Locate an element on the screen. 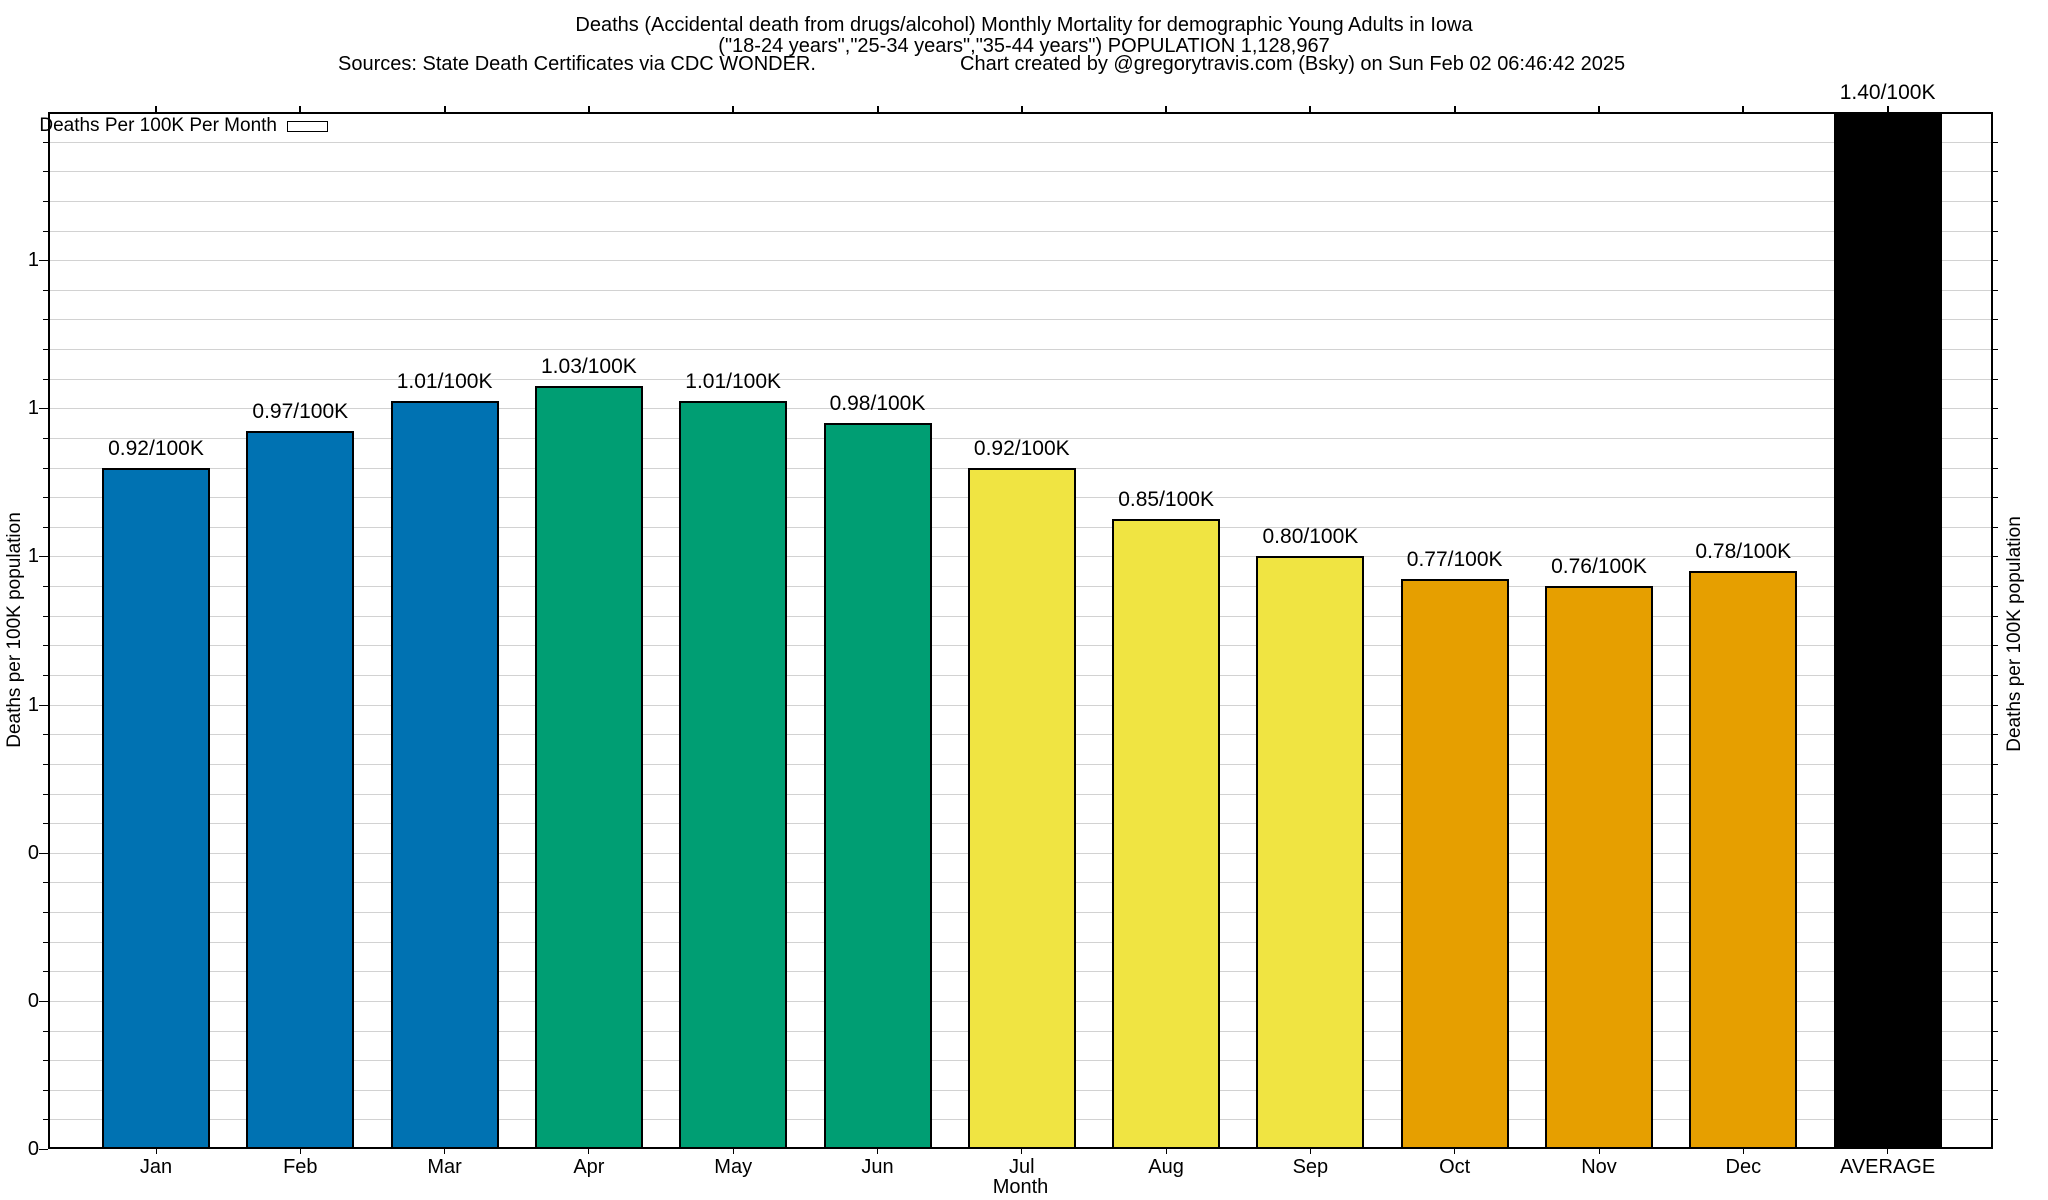 The image size is (2048, 1200). bar-value-label: 0.80/100K is located at coordinates (1310, 537).